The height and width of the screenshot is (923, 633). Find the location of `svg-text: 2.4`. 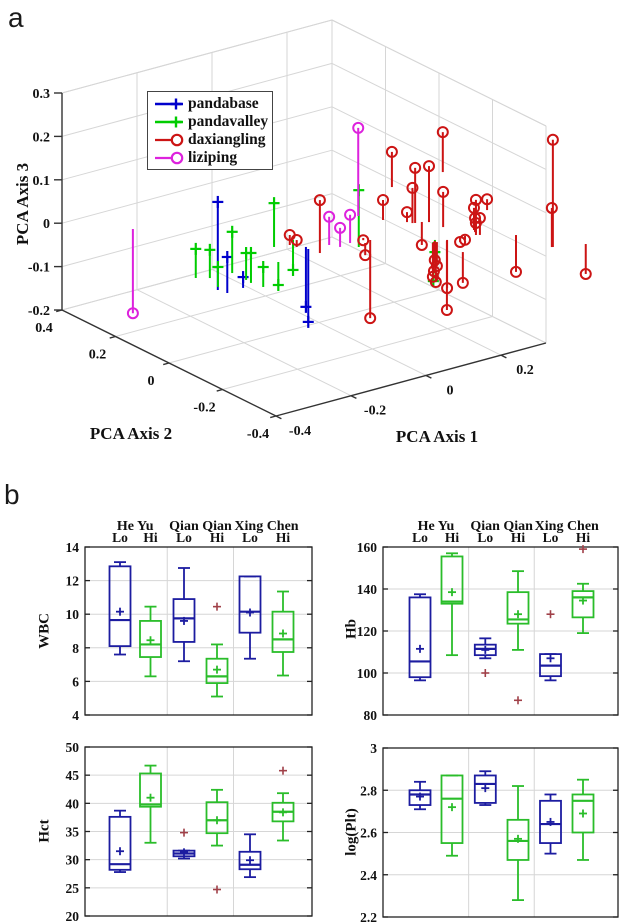

svg-text: 2.4 is located at coordinates (368, 875).